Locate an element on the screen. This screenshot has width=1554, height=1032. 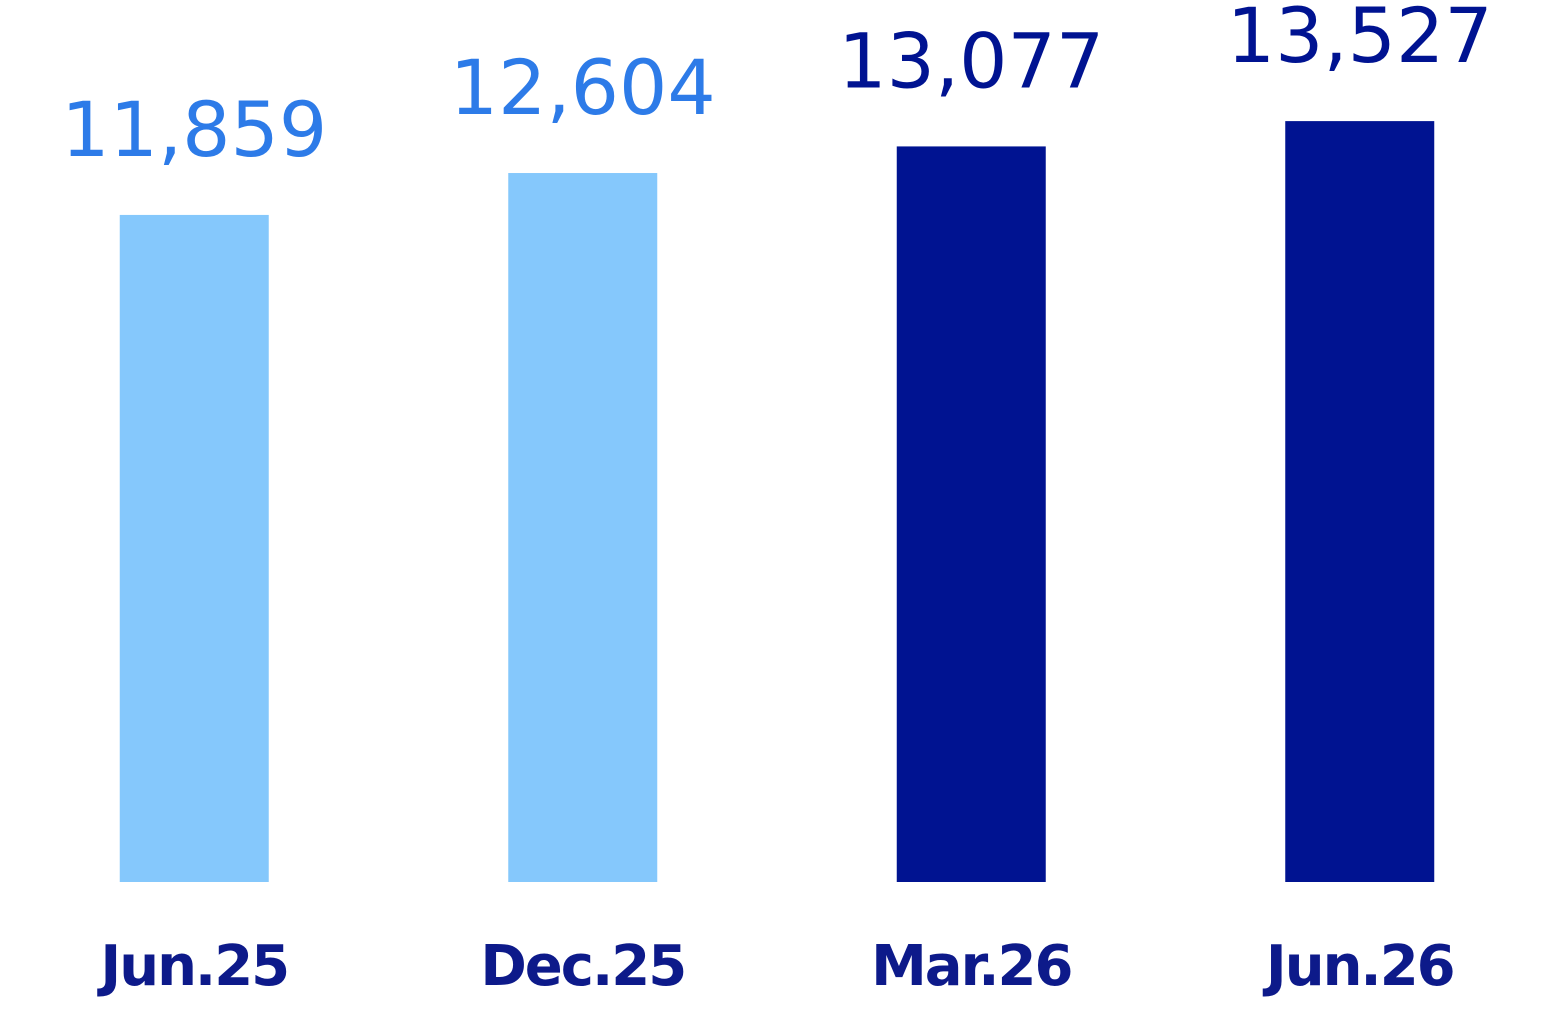
x-tick-label: Dec.25 is located at coordinates (582, 966).